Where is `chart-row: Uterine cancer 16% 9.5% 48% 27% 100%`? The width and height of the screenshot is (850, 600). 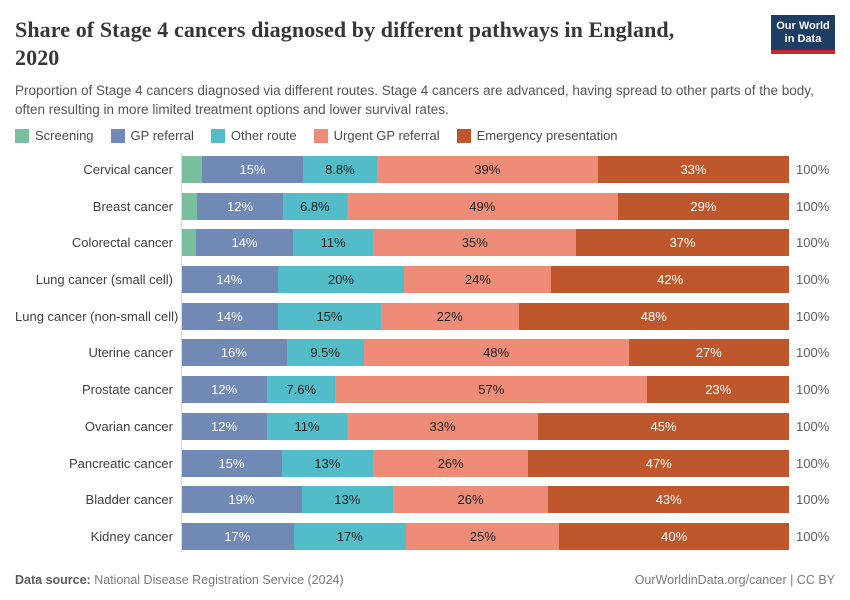
chart-row: Uterine cancer 16% 9.5% 48% 27% 100% is located at coordinates (425, 353).